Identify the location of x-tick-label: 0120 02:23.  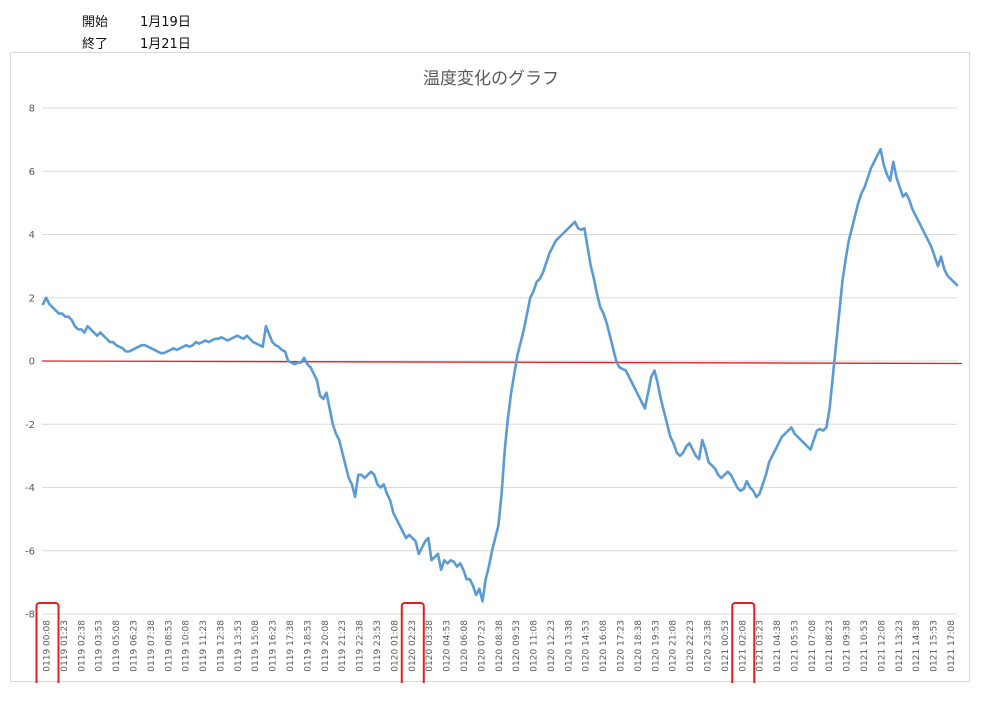
(413, 646).